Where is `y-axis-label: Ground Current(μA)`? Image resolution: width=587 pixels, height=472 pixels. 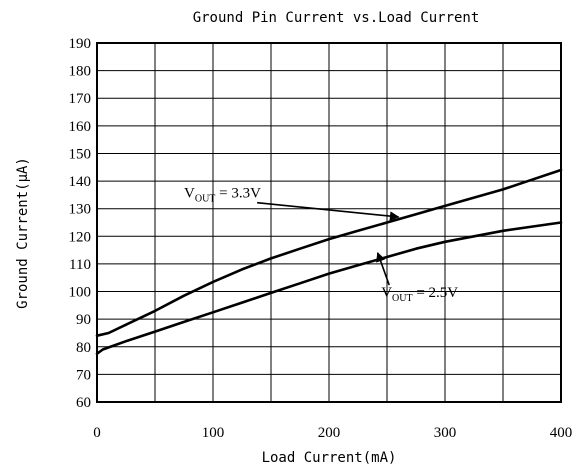
y-axis-label: Ground Current(μA) is located at coordinates (23, 233).